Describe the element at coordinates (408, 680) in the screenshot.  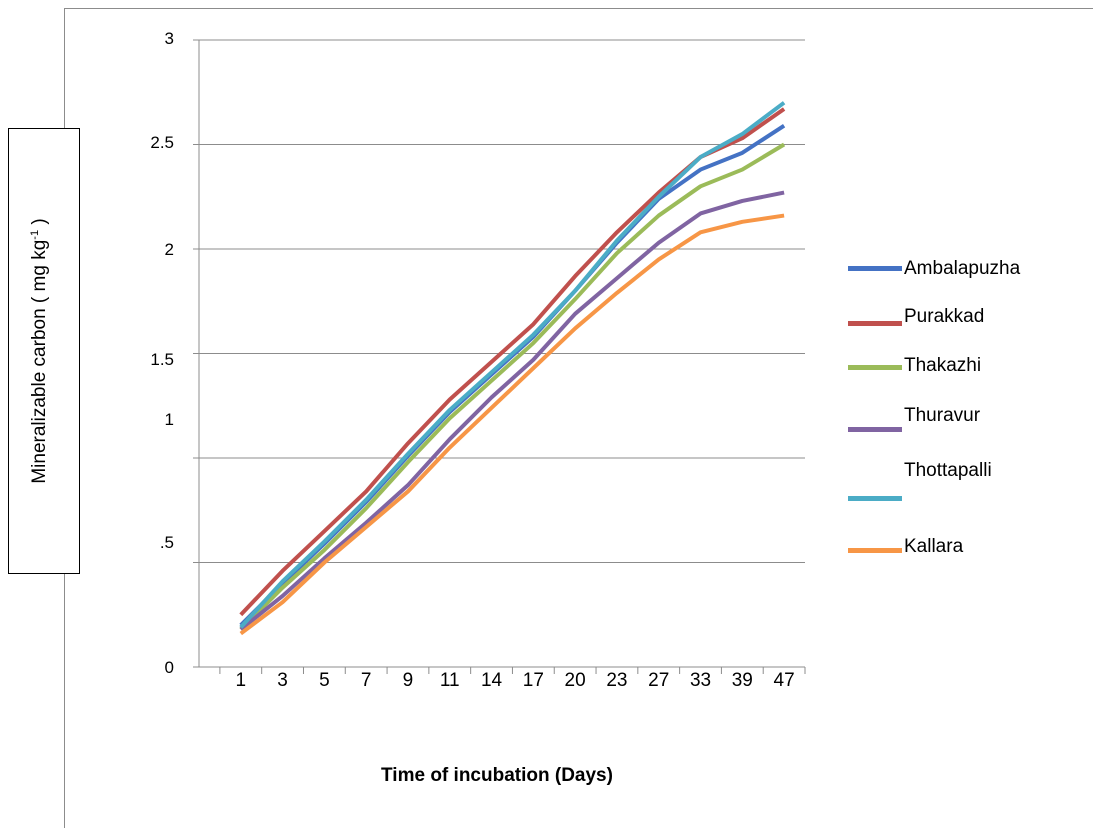
I see `x-tick-label: 9` at that location.